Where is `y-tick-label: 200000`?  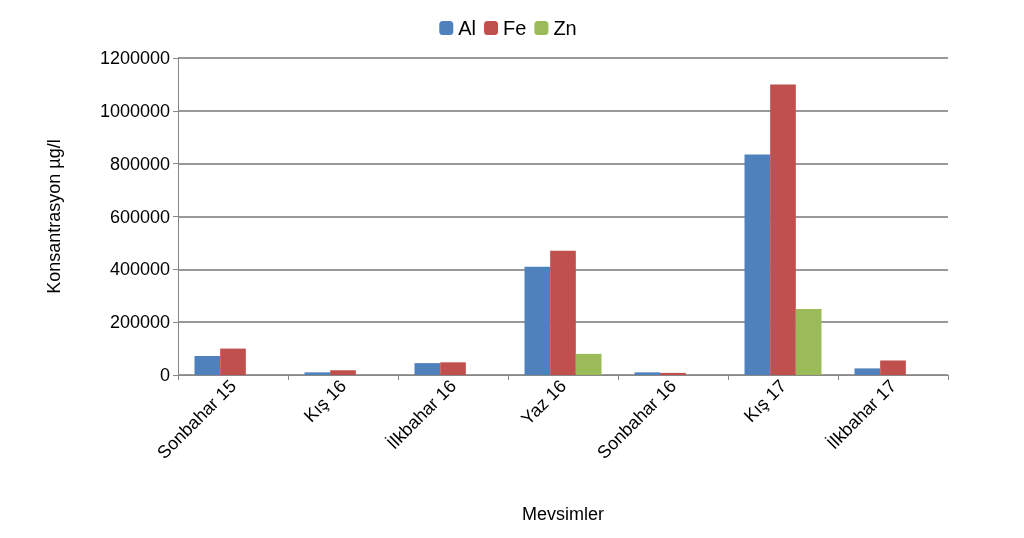 y-tick-label: 200000 is located at coordinates (139, 322).